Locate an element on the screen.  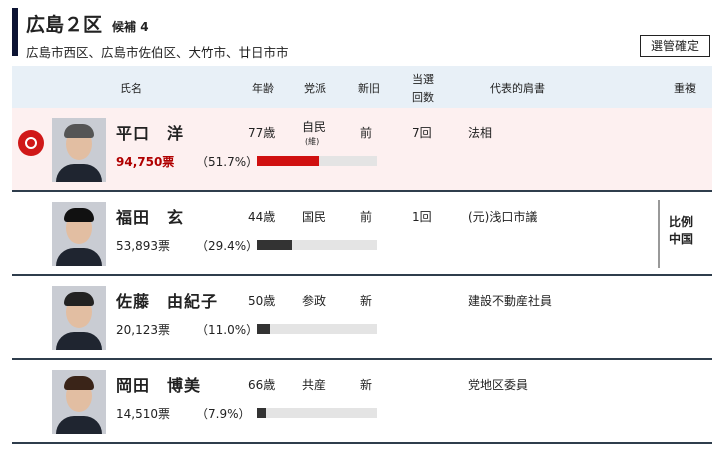
wins: 7回 is located at coordinates (422, 133).